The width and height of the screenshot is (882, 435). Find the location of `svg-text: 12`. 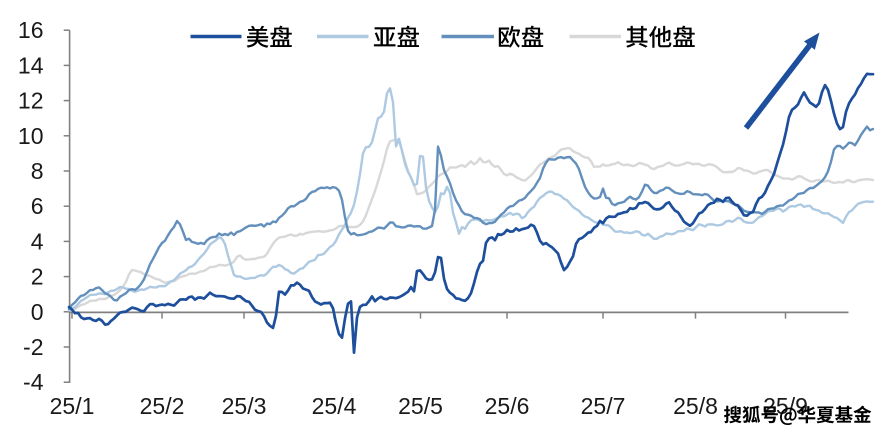

svg-text: 12 is located at coordinates (31, 101).